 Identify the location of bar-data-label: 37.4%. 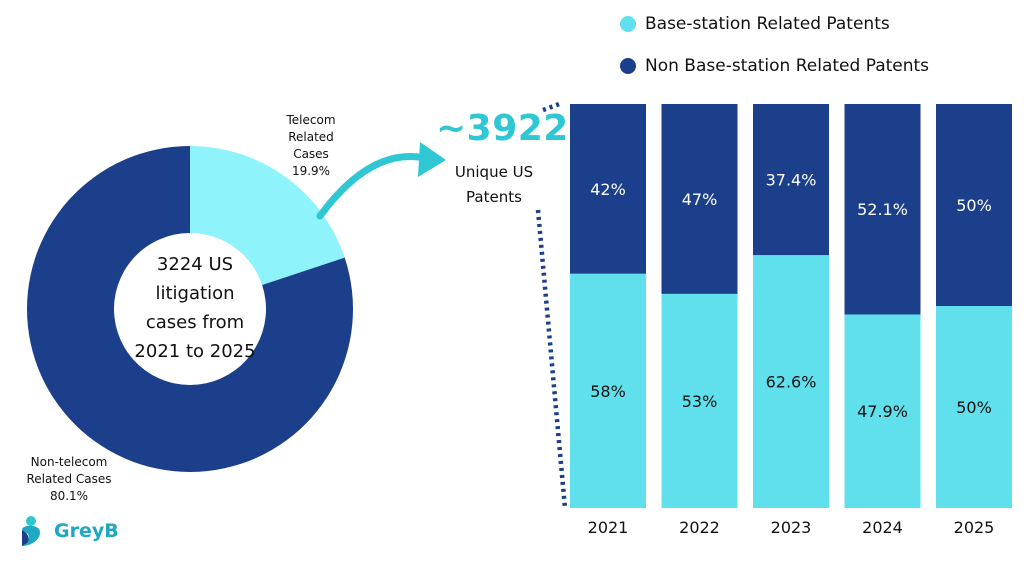
(791, 180).